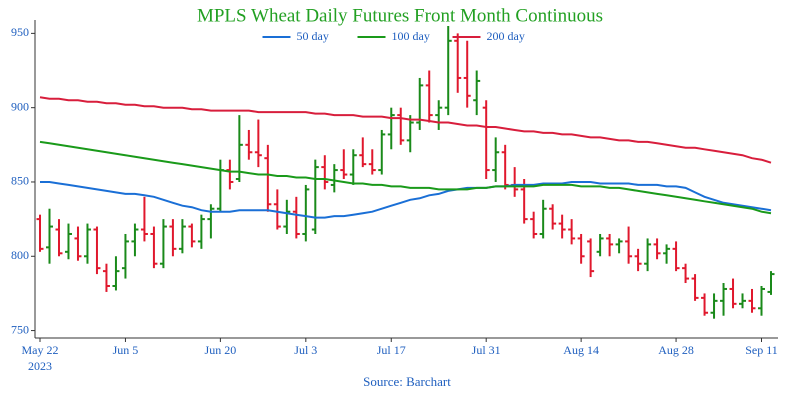  I want to click on y-tick-label: 750, so click(20, 329).